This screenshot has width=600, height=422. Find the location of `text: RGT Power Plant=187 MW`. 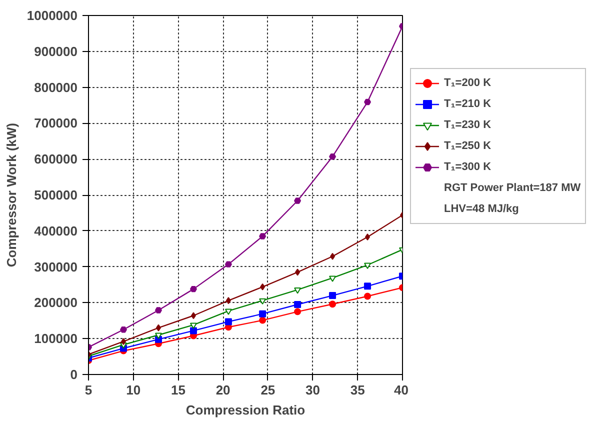

text: RGT Power Plant=187 MW is located at coordinates (512, 188).